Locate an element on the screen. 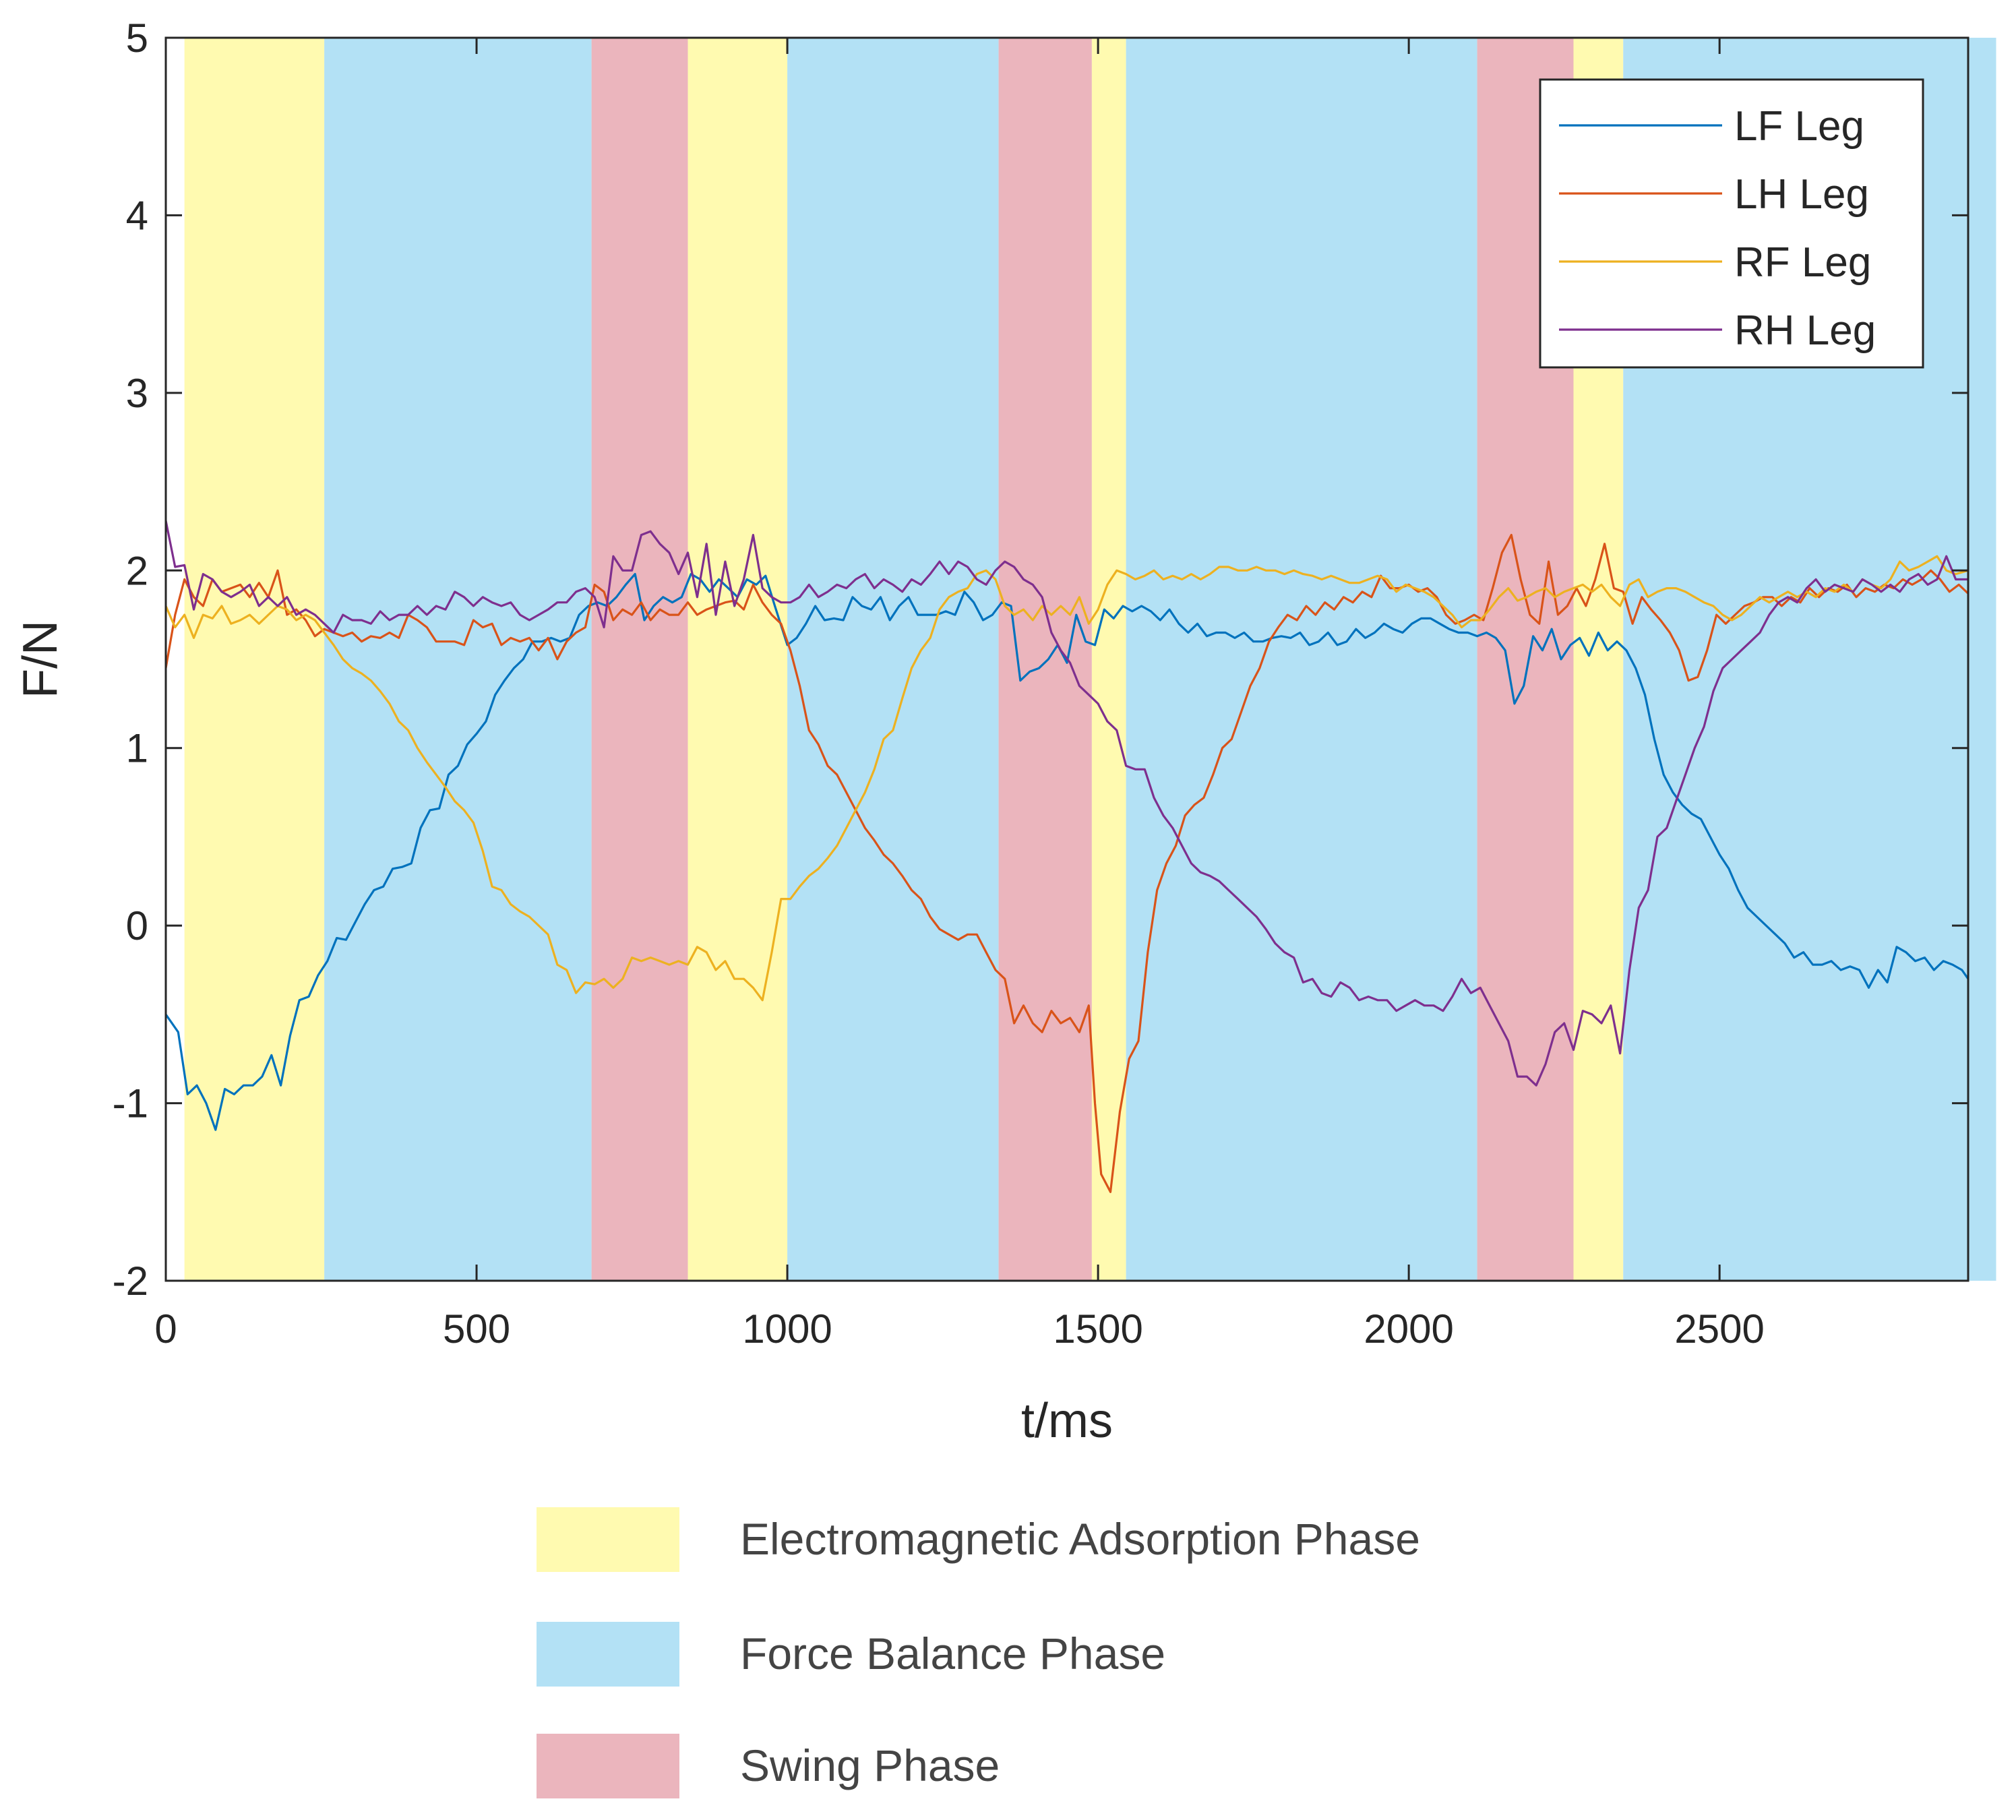  phase-legend-label-balance: Force Balance Phase is located at coordinates (952, 1653).